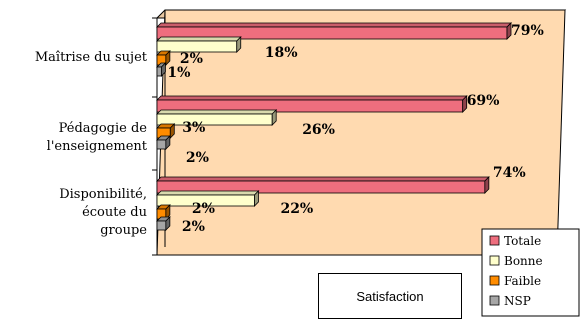 This screenshot has height=320, width=587. What do you see at coordinates (296, 209) in the screenshot?
I see `data-label-bonne: 22%` at bounding box center [296, 209].